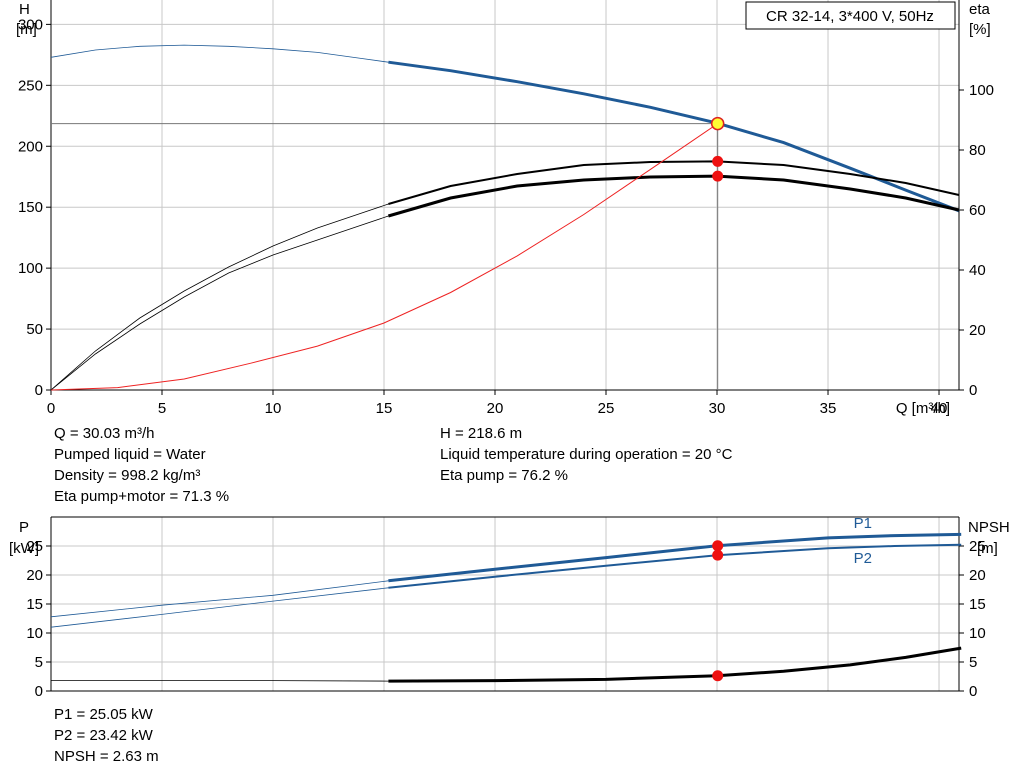  Describe the element at coordinates (980, 9) in the screenshot. I see `y-axis-label-right: eta` at that location.